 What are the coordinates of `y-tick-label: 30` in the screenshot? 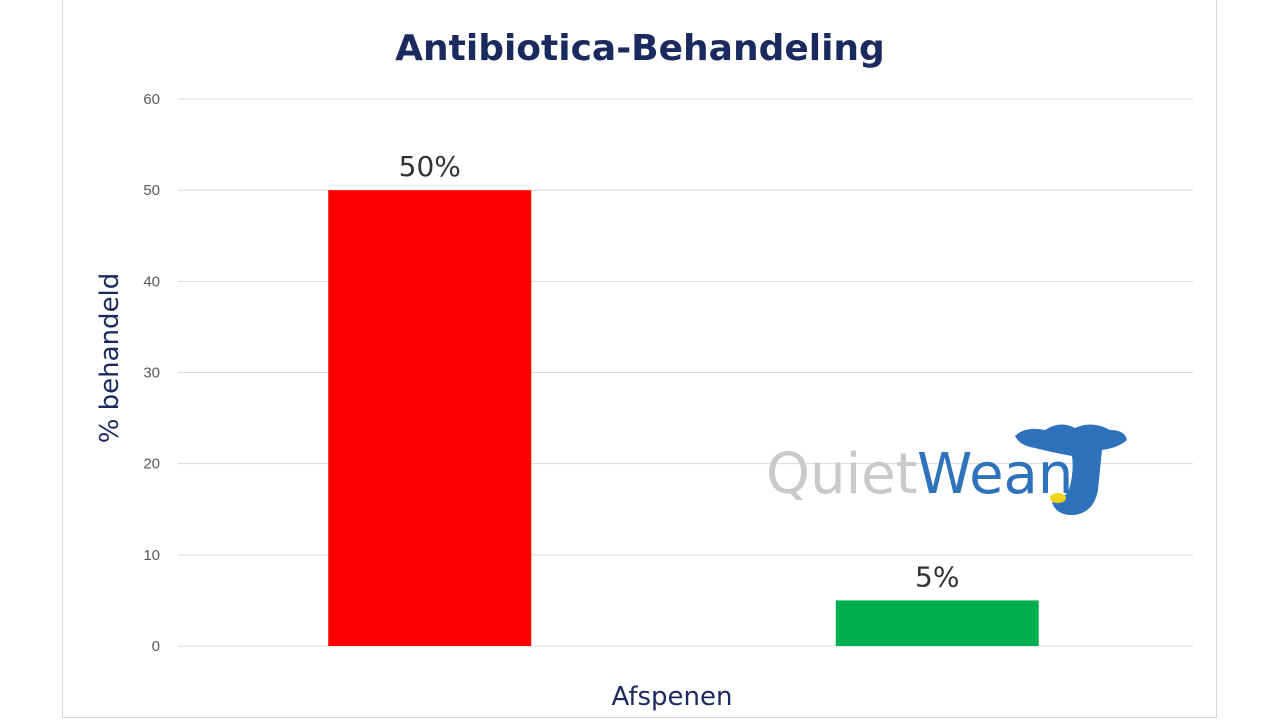 It's located at (151, 373).